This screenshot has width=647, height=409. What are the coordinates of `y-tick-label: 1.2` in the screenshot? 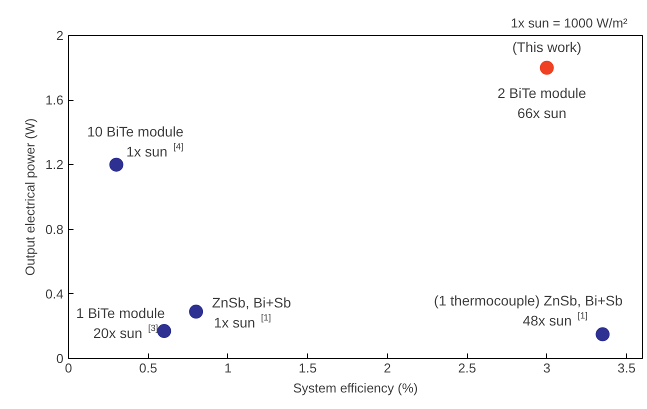 It's located at (54, 164).